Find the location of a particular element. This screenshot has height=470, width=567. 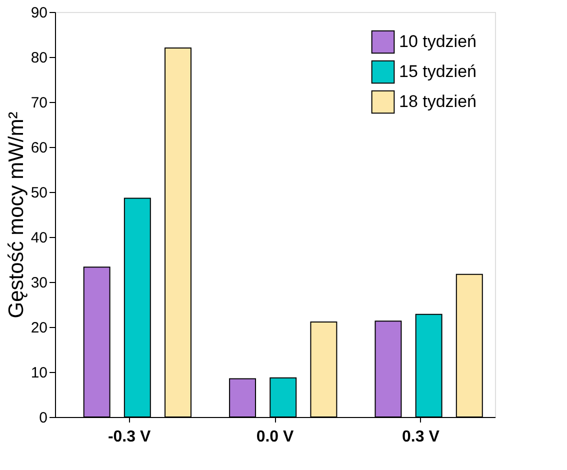

y-tick-label: 80 is located at coordinates (39, 58).